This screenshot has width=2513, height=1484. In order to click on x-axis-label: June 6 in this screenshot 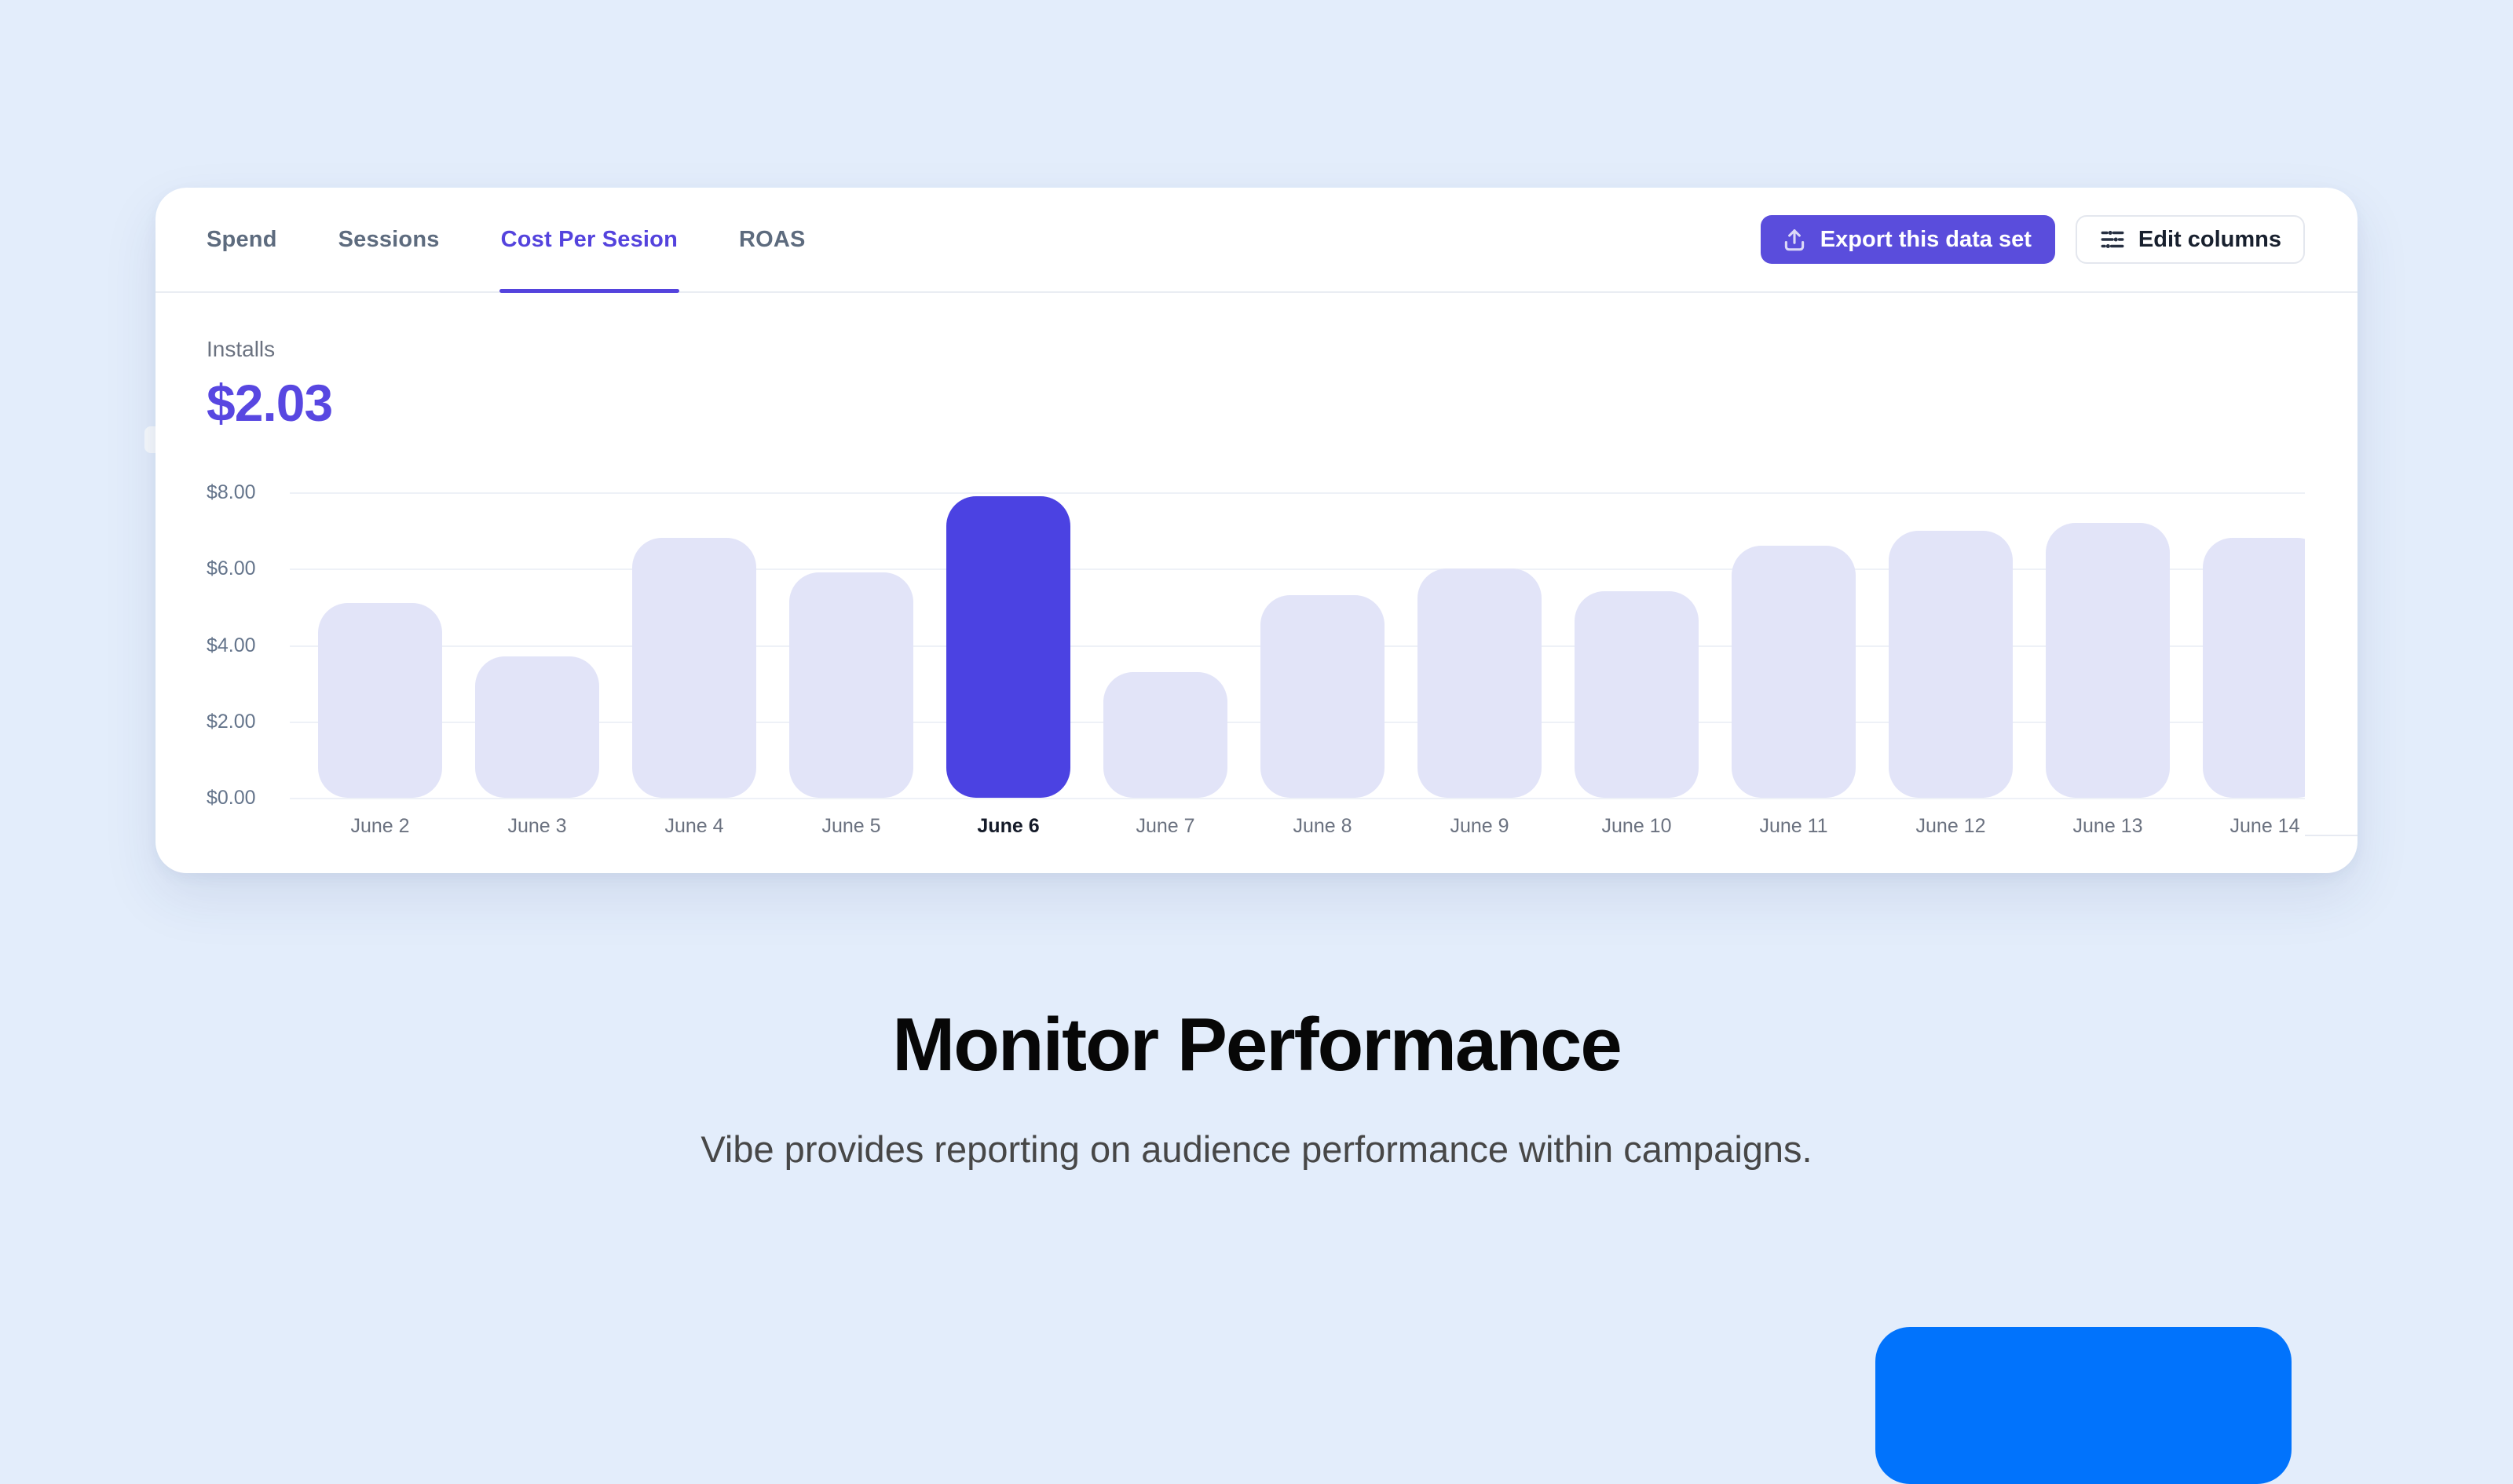, I will do `click(1008, 826)`.